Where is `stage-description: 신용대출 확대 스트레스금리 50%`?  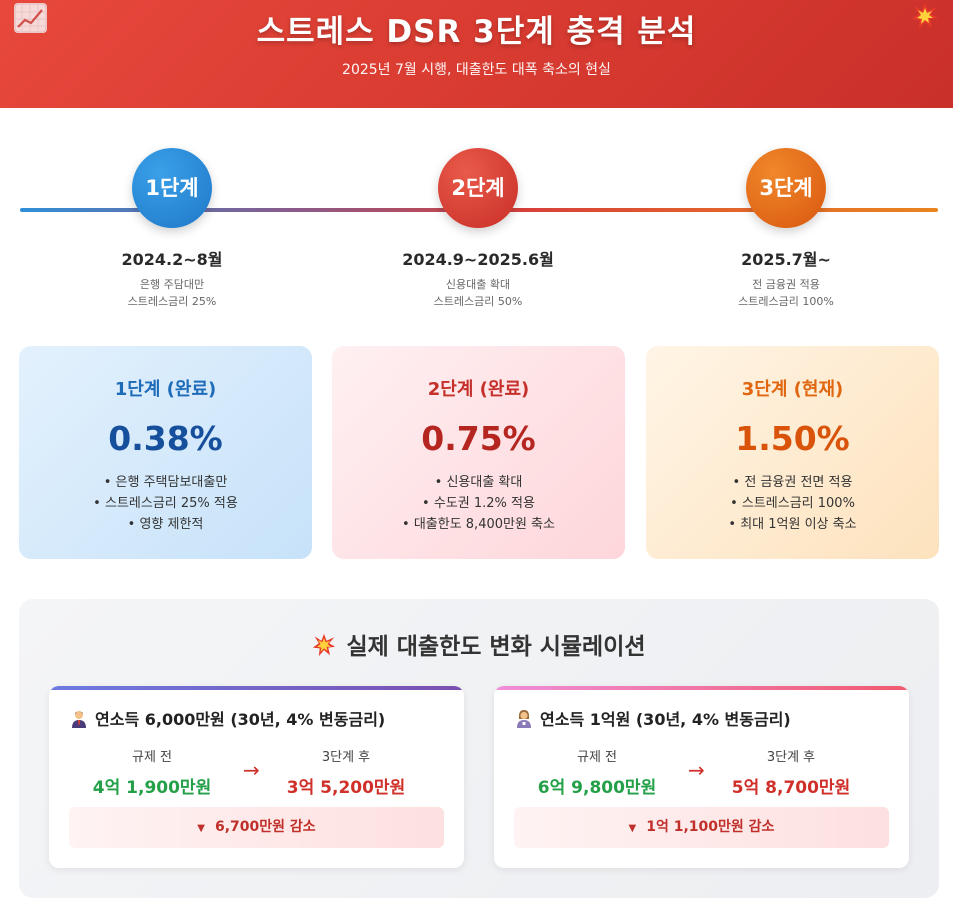 stage-description: 신용대출 확대 스트레스금리 50% is located at coordinates (478, 293).